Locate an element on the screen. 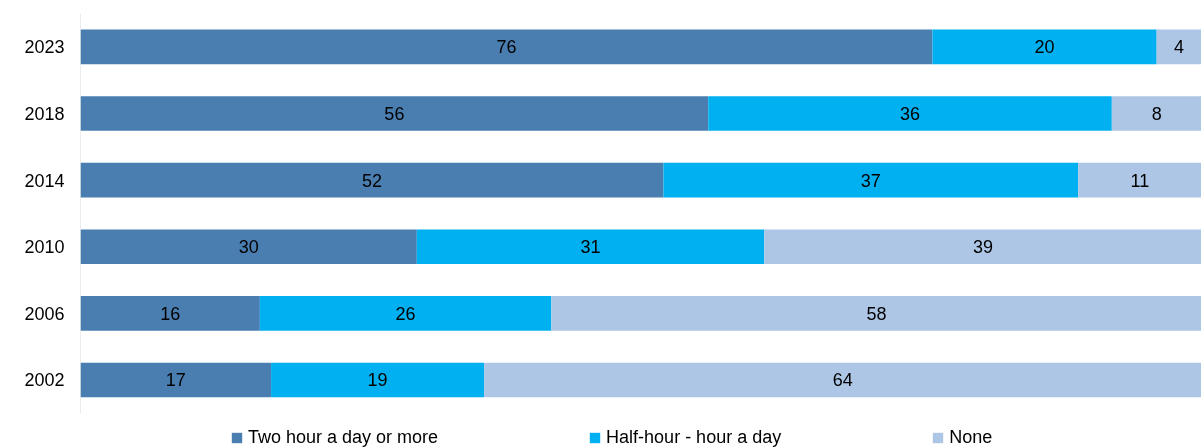 Image resolution: width=1201 pixels, height=448 pixels. legend-label: Half-hour - hour a day is located at coordinates (694, 437).